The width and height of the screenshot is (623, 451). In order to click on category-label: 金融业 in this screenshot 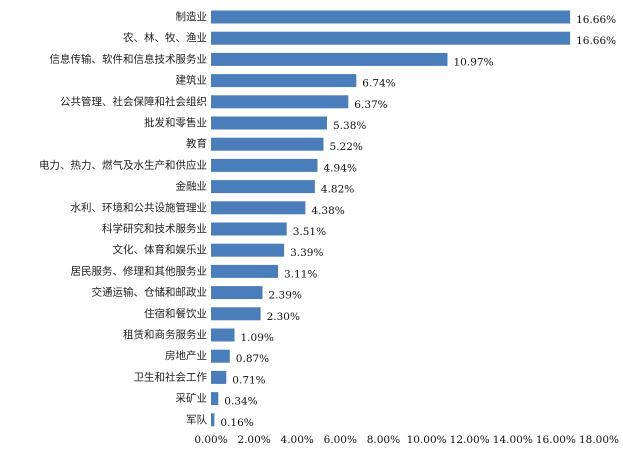, I will do `click(192, 186)`.